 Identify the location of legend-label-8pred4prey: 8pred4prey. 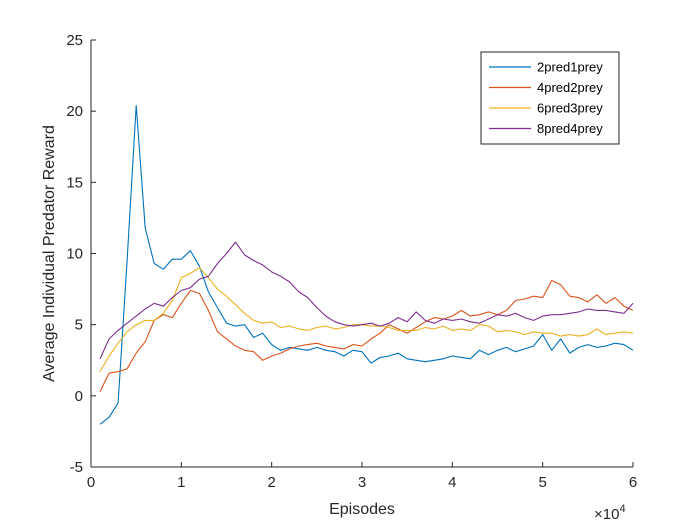
(570, 128).